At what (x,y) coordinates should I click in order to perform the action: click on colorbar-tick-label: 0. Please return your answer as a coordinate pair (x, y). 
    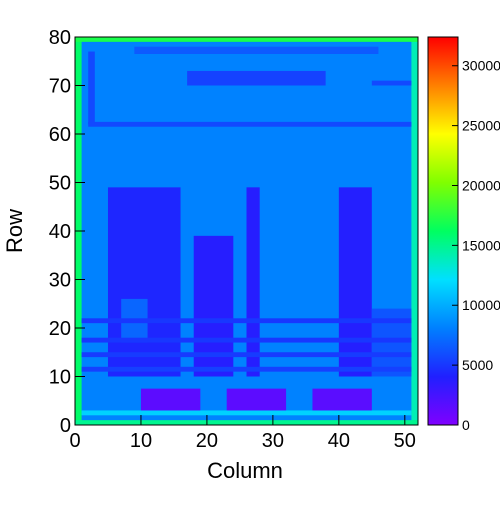
    Looking at the image, I should click on (466, 425).